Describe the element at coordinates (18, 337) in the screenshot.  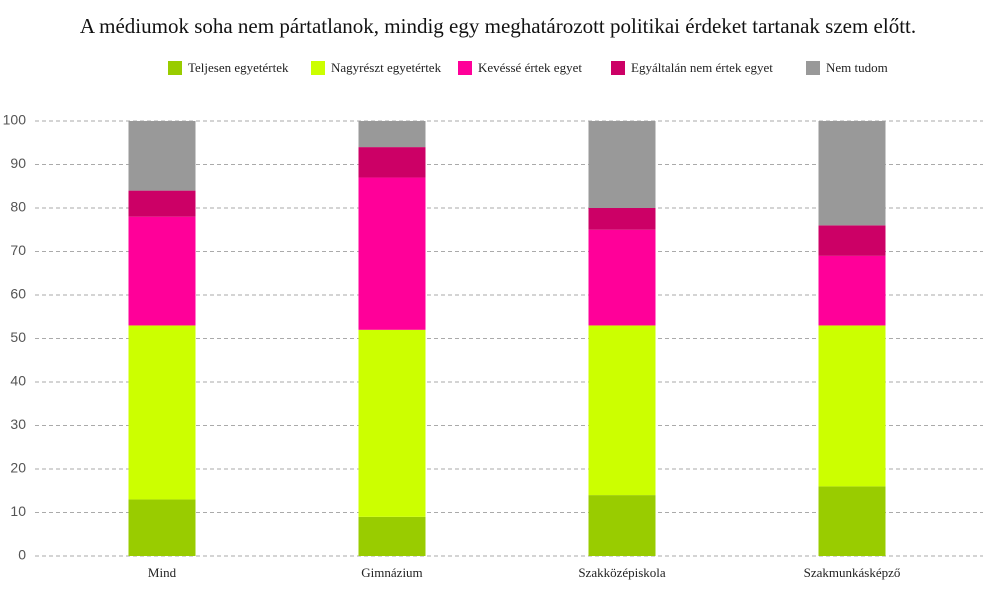
I see `y-tick-label: 50` at that location.